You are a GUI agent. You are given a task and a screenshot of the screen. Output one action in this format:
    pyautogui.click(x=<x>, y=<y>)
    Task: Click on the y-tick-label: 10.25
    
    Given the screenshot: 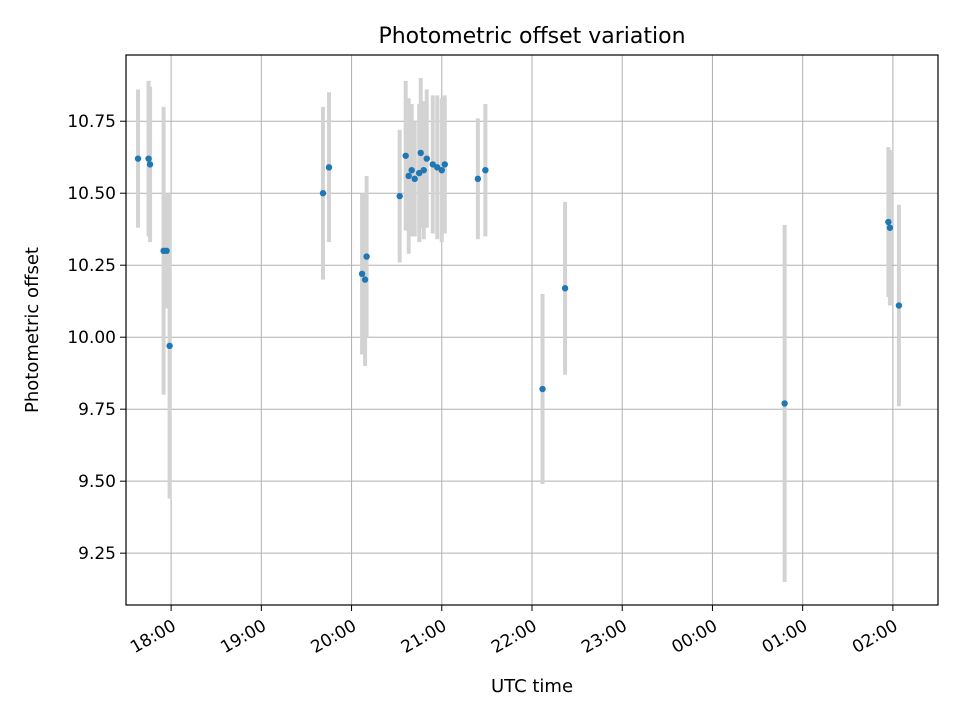 What is the action you would take?
    pyautogui.click(x=91, y=266)
    